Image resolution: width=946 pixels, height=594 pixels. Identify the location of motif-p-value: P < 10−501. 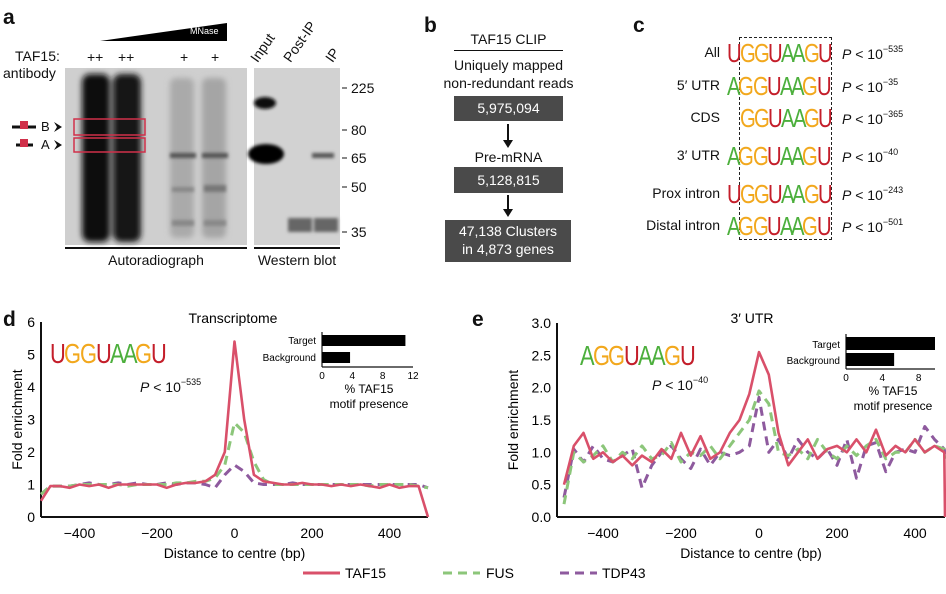
(873, 226).